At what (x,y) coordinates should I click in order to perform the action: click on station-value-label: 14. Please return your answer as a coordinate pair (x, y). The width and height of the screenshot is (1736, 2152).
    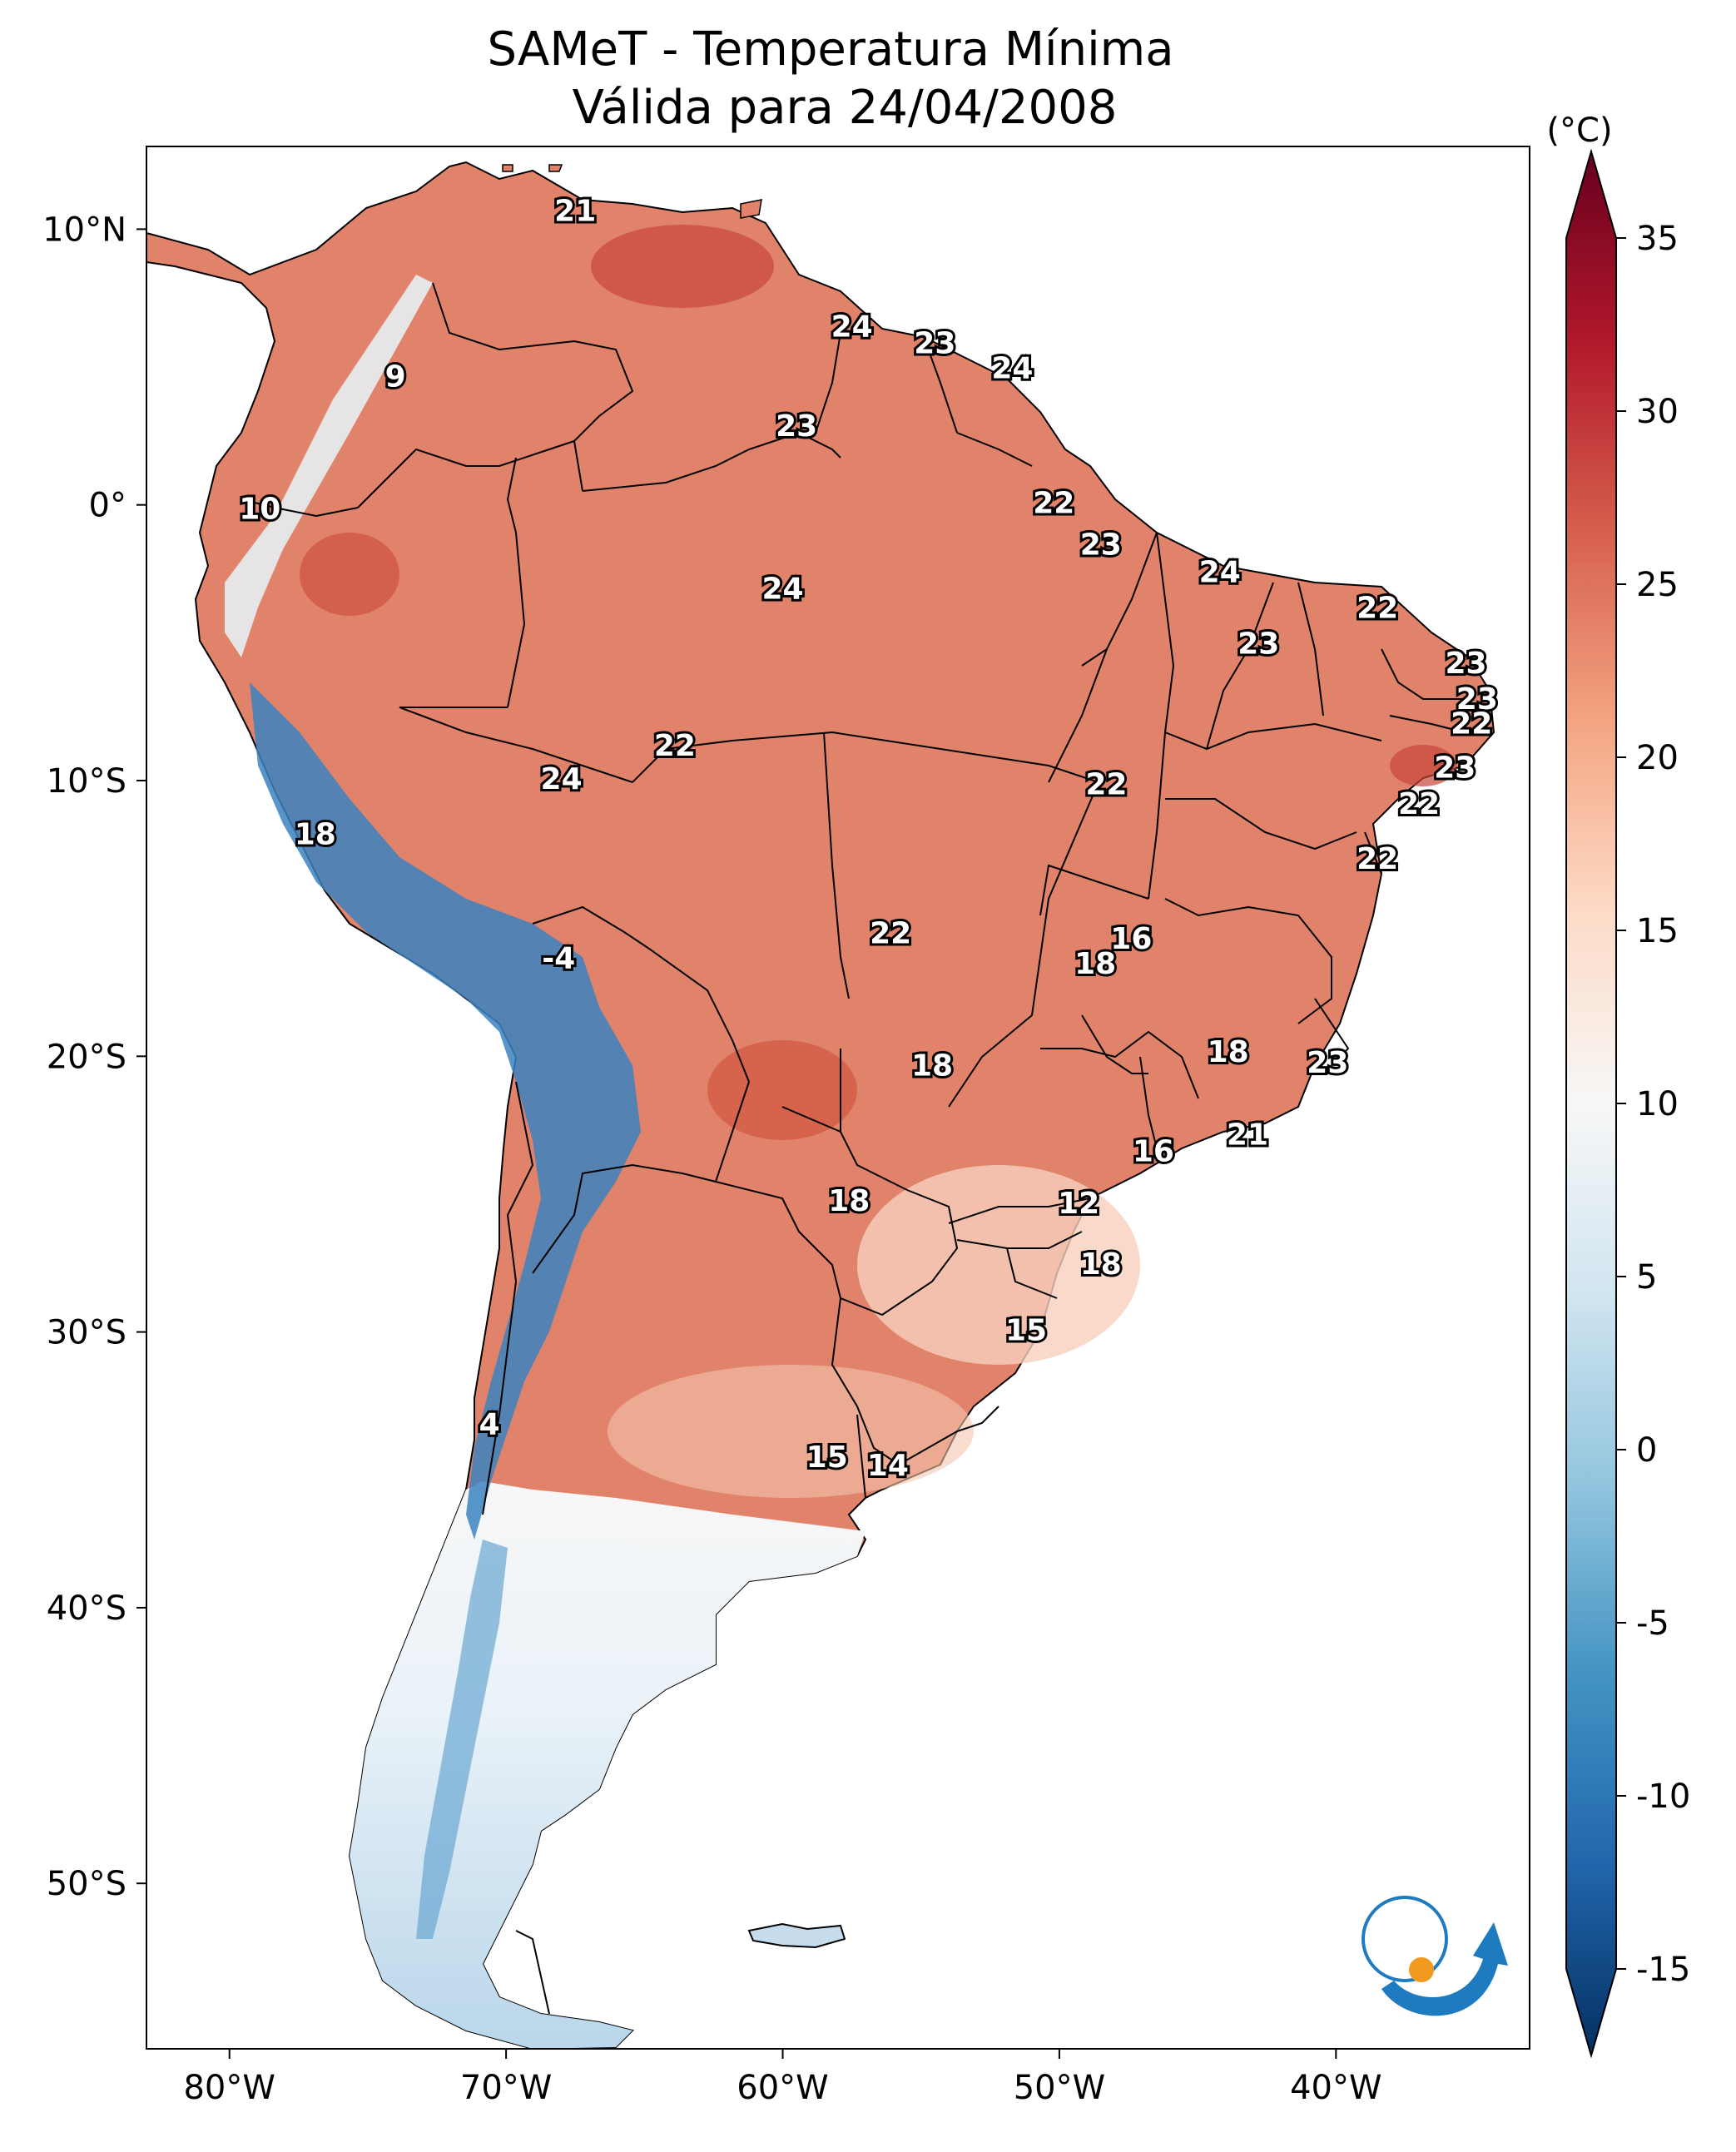
    Looking at the image, I should click on (888, 1466).